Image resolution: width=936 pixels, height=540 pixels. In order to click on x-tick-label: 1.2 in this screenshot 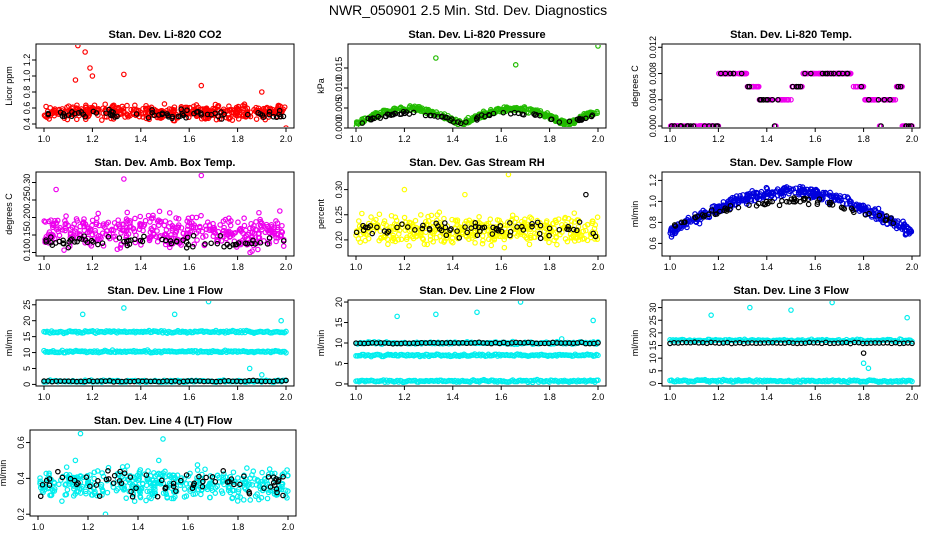, I will do `click(404, 397)`.